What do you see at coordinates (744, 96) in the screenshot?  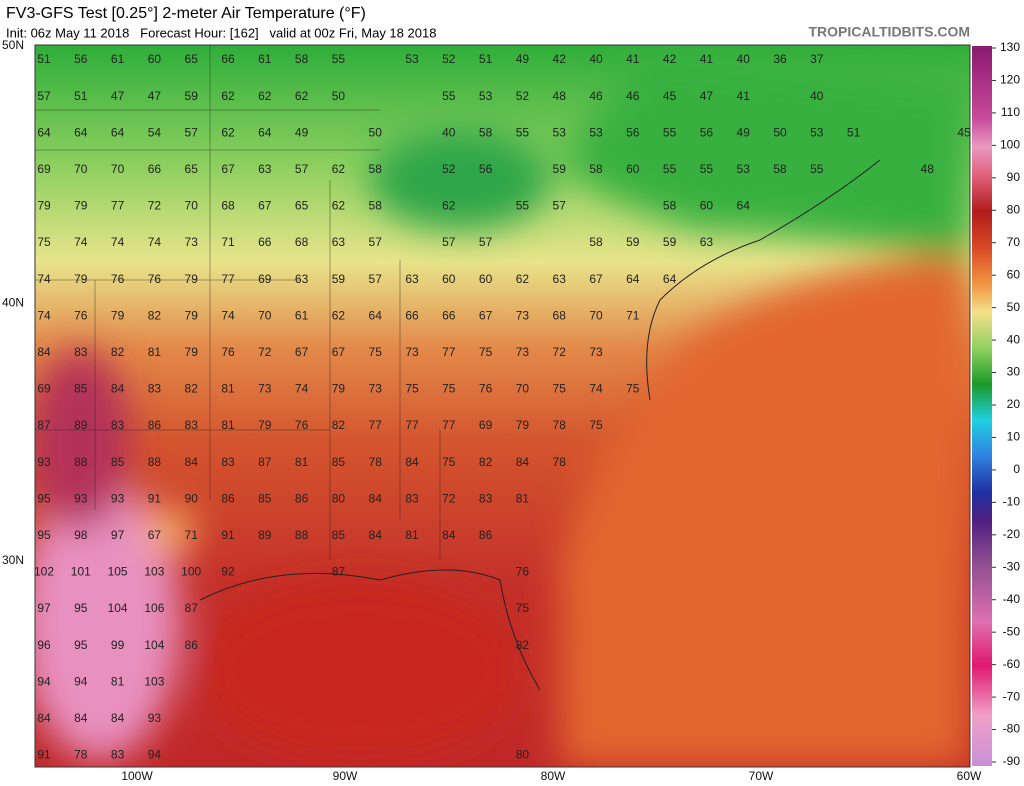 I see `station-temp: 41` at bounding box center [744, 96].